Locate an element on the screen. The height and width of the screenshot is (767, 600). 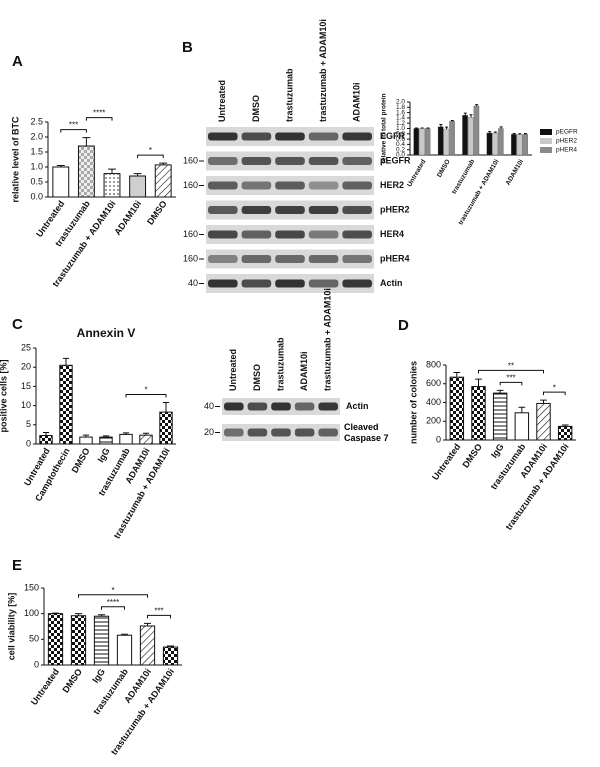
y-tick-label: 50 is located at coordinates (34, 639).